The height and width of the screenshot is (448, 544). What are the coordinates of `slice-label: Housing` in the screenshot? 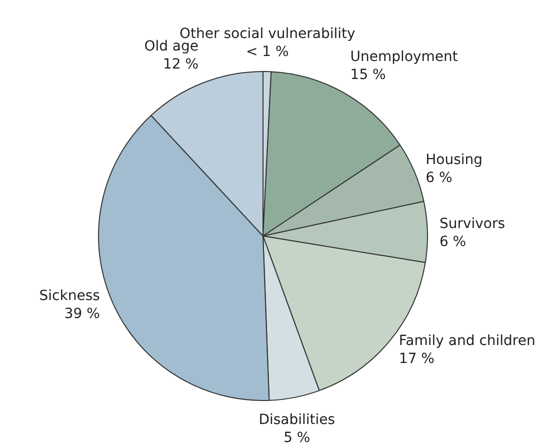 It's located at (454, 160).